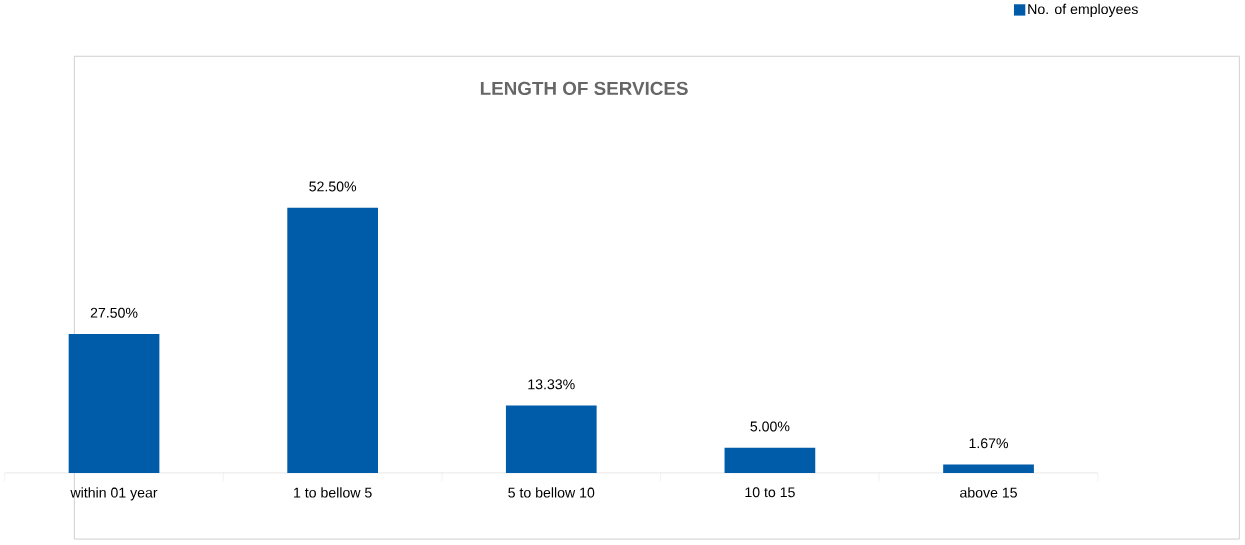 This screenshot has height=545, width=1245. Describe the element at coordinates (333, 186) in the screenshot. I see `data-label: 52.50%` at that location.